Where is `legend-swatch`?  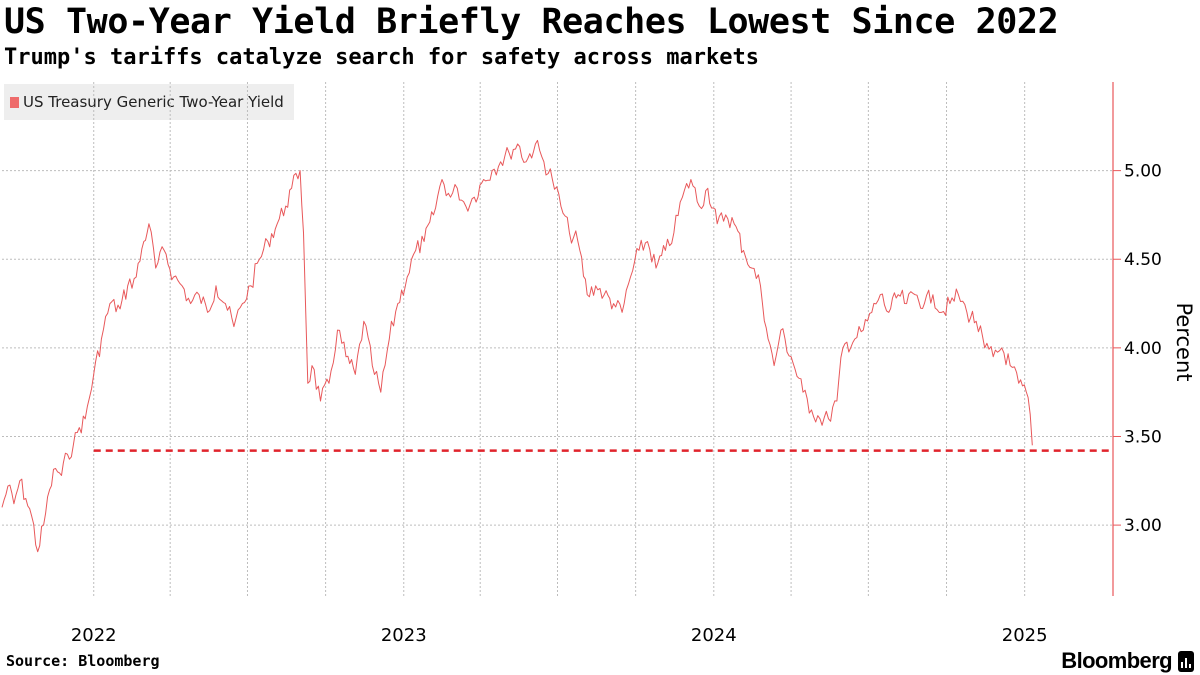 legend-swatch is located at coordinates (14, 102).